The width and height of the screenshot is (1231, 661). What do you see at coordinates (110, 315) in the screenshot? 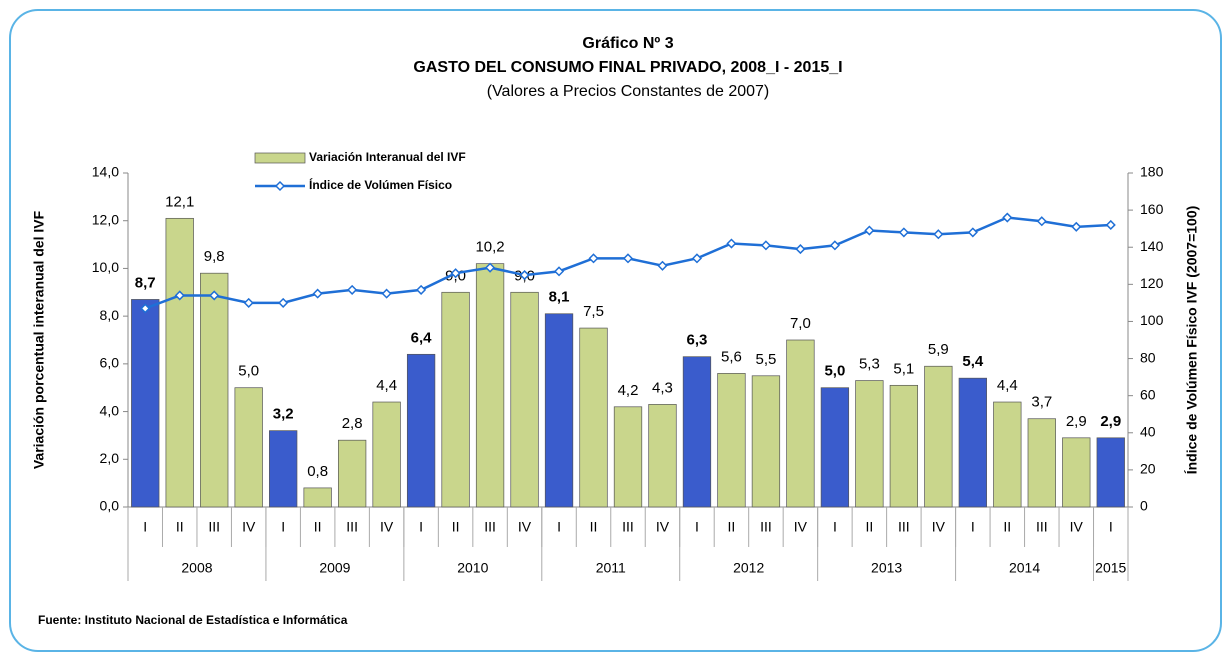
I see `y-tick-label: 8,0` at bounding box center [110, 315].